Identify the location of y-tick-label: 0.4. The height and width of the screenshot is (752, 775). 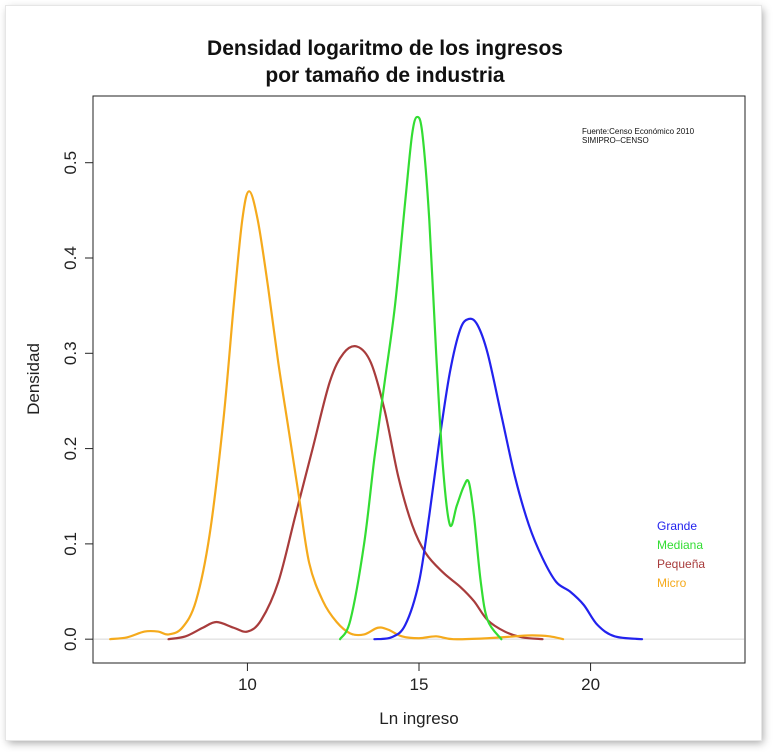
(70, 258).